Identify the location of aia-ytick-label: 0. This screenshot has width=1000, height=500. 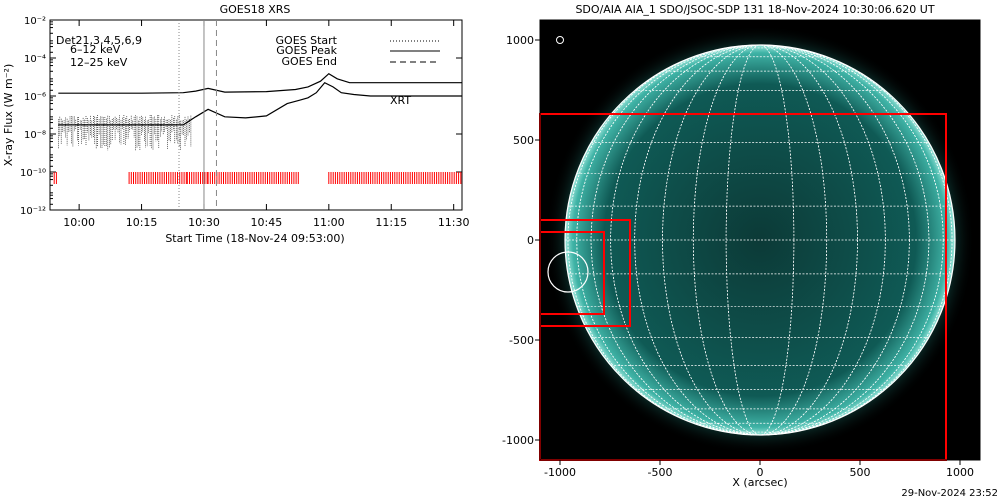
(530, 240).